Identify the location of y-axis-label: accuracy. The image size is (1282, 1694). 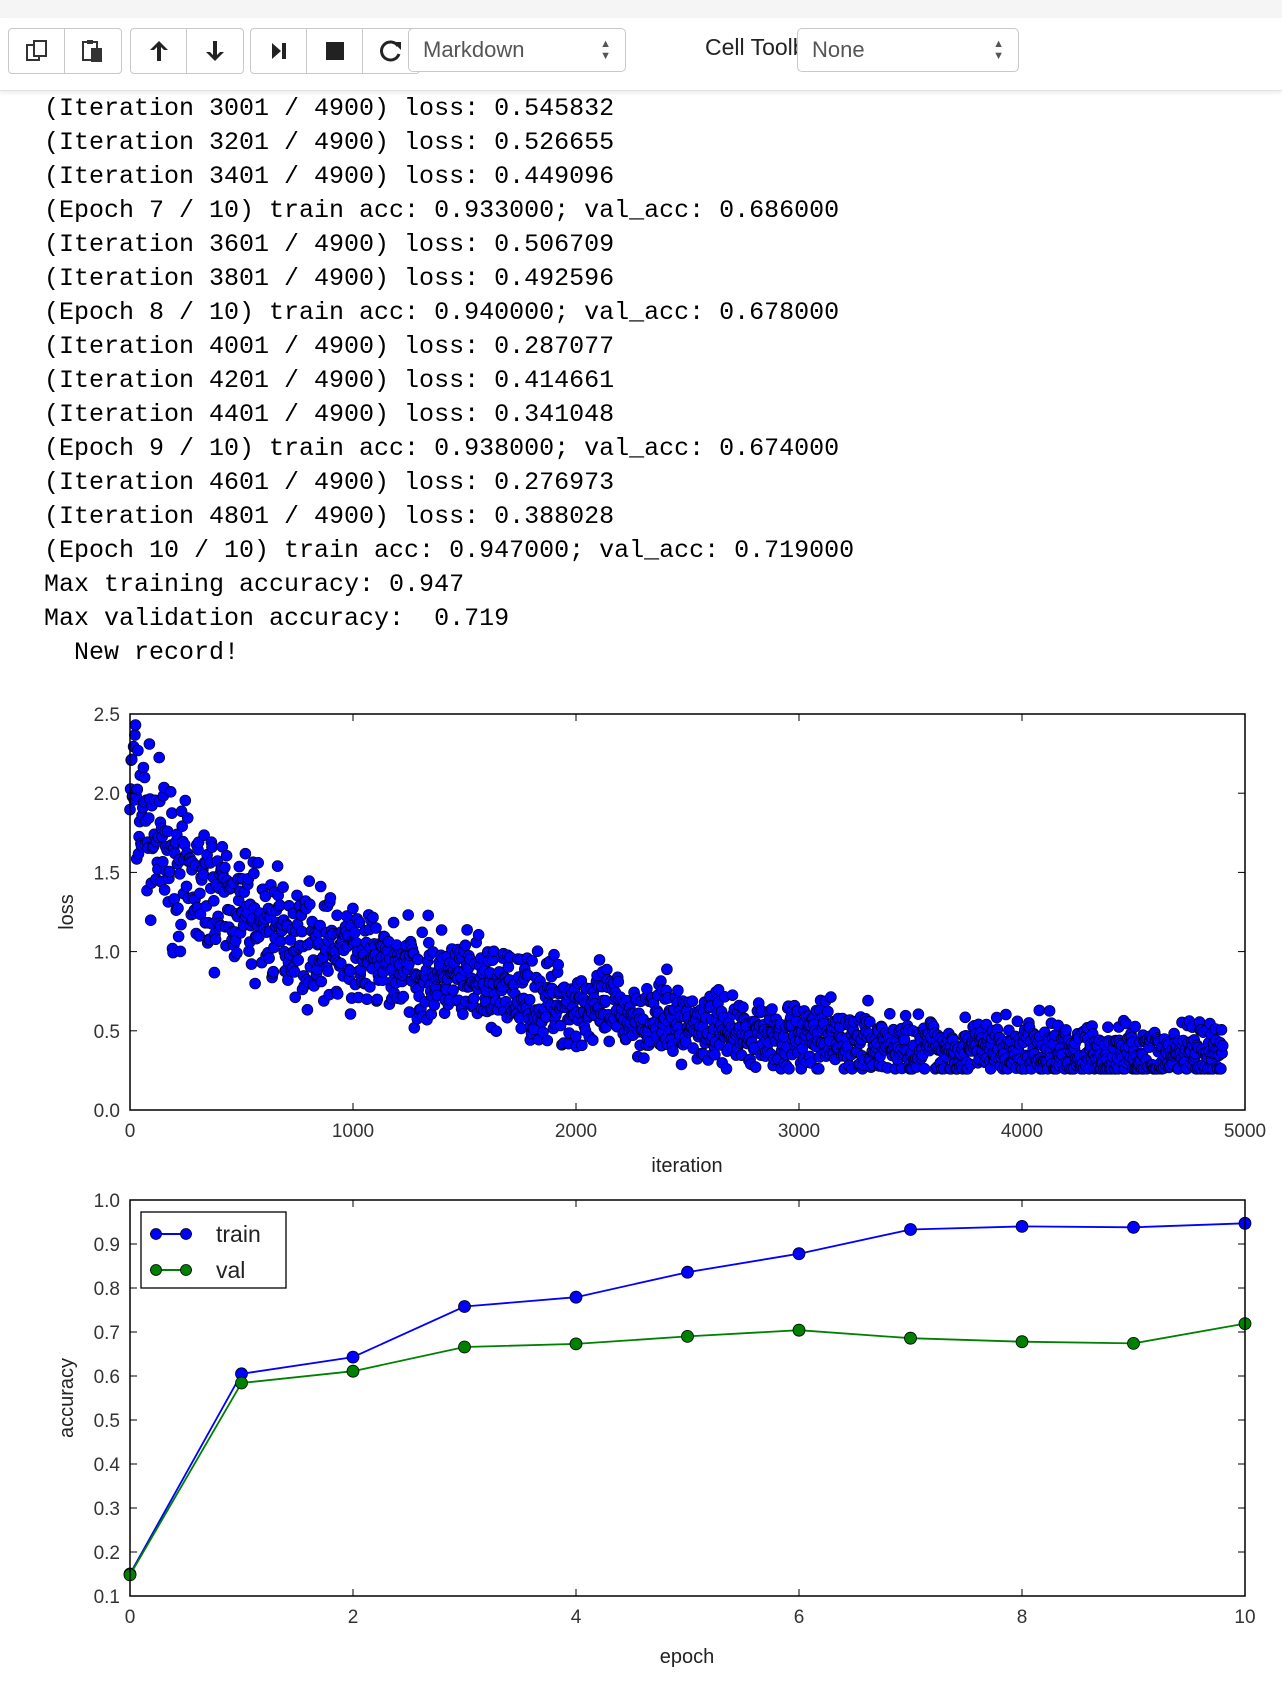
(67, 1398).